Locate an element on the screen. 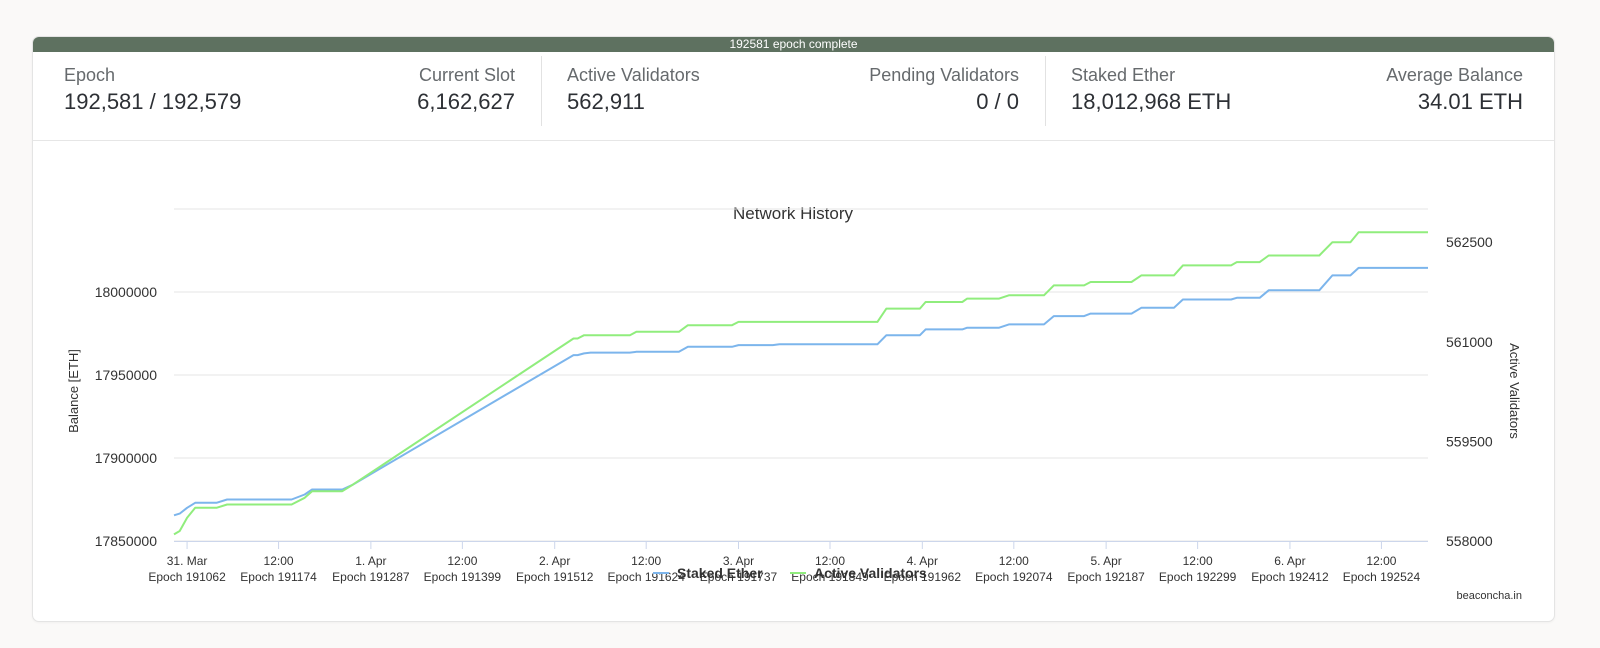  stat-pending-validators-value: 0 / 0 is located at coordinates (997, 101).